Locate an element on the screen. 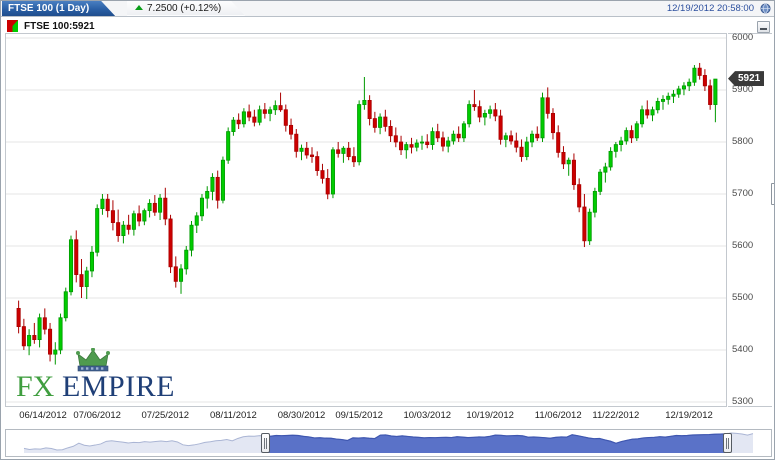  y-axis-tick: 5700 is located at coordinates (743, 193).